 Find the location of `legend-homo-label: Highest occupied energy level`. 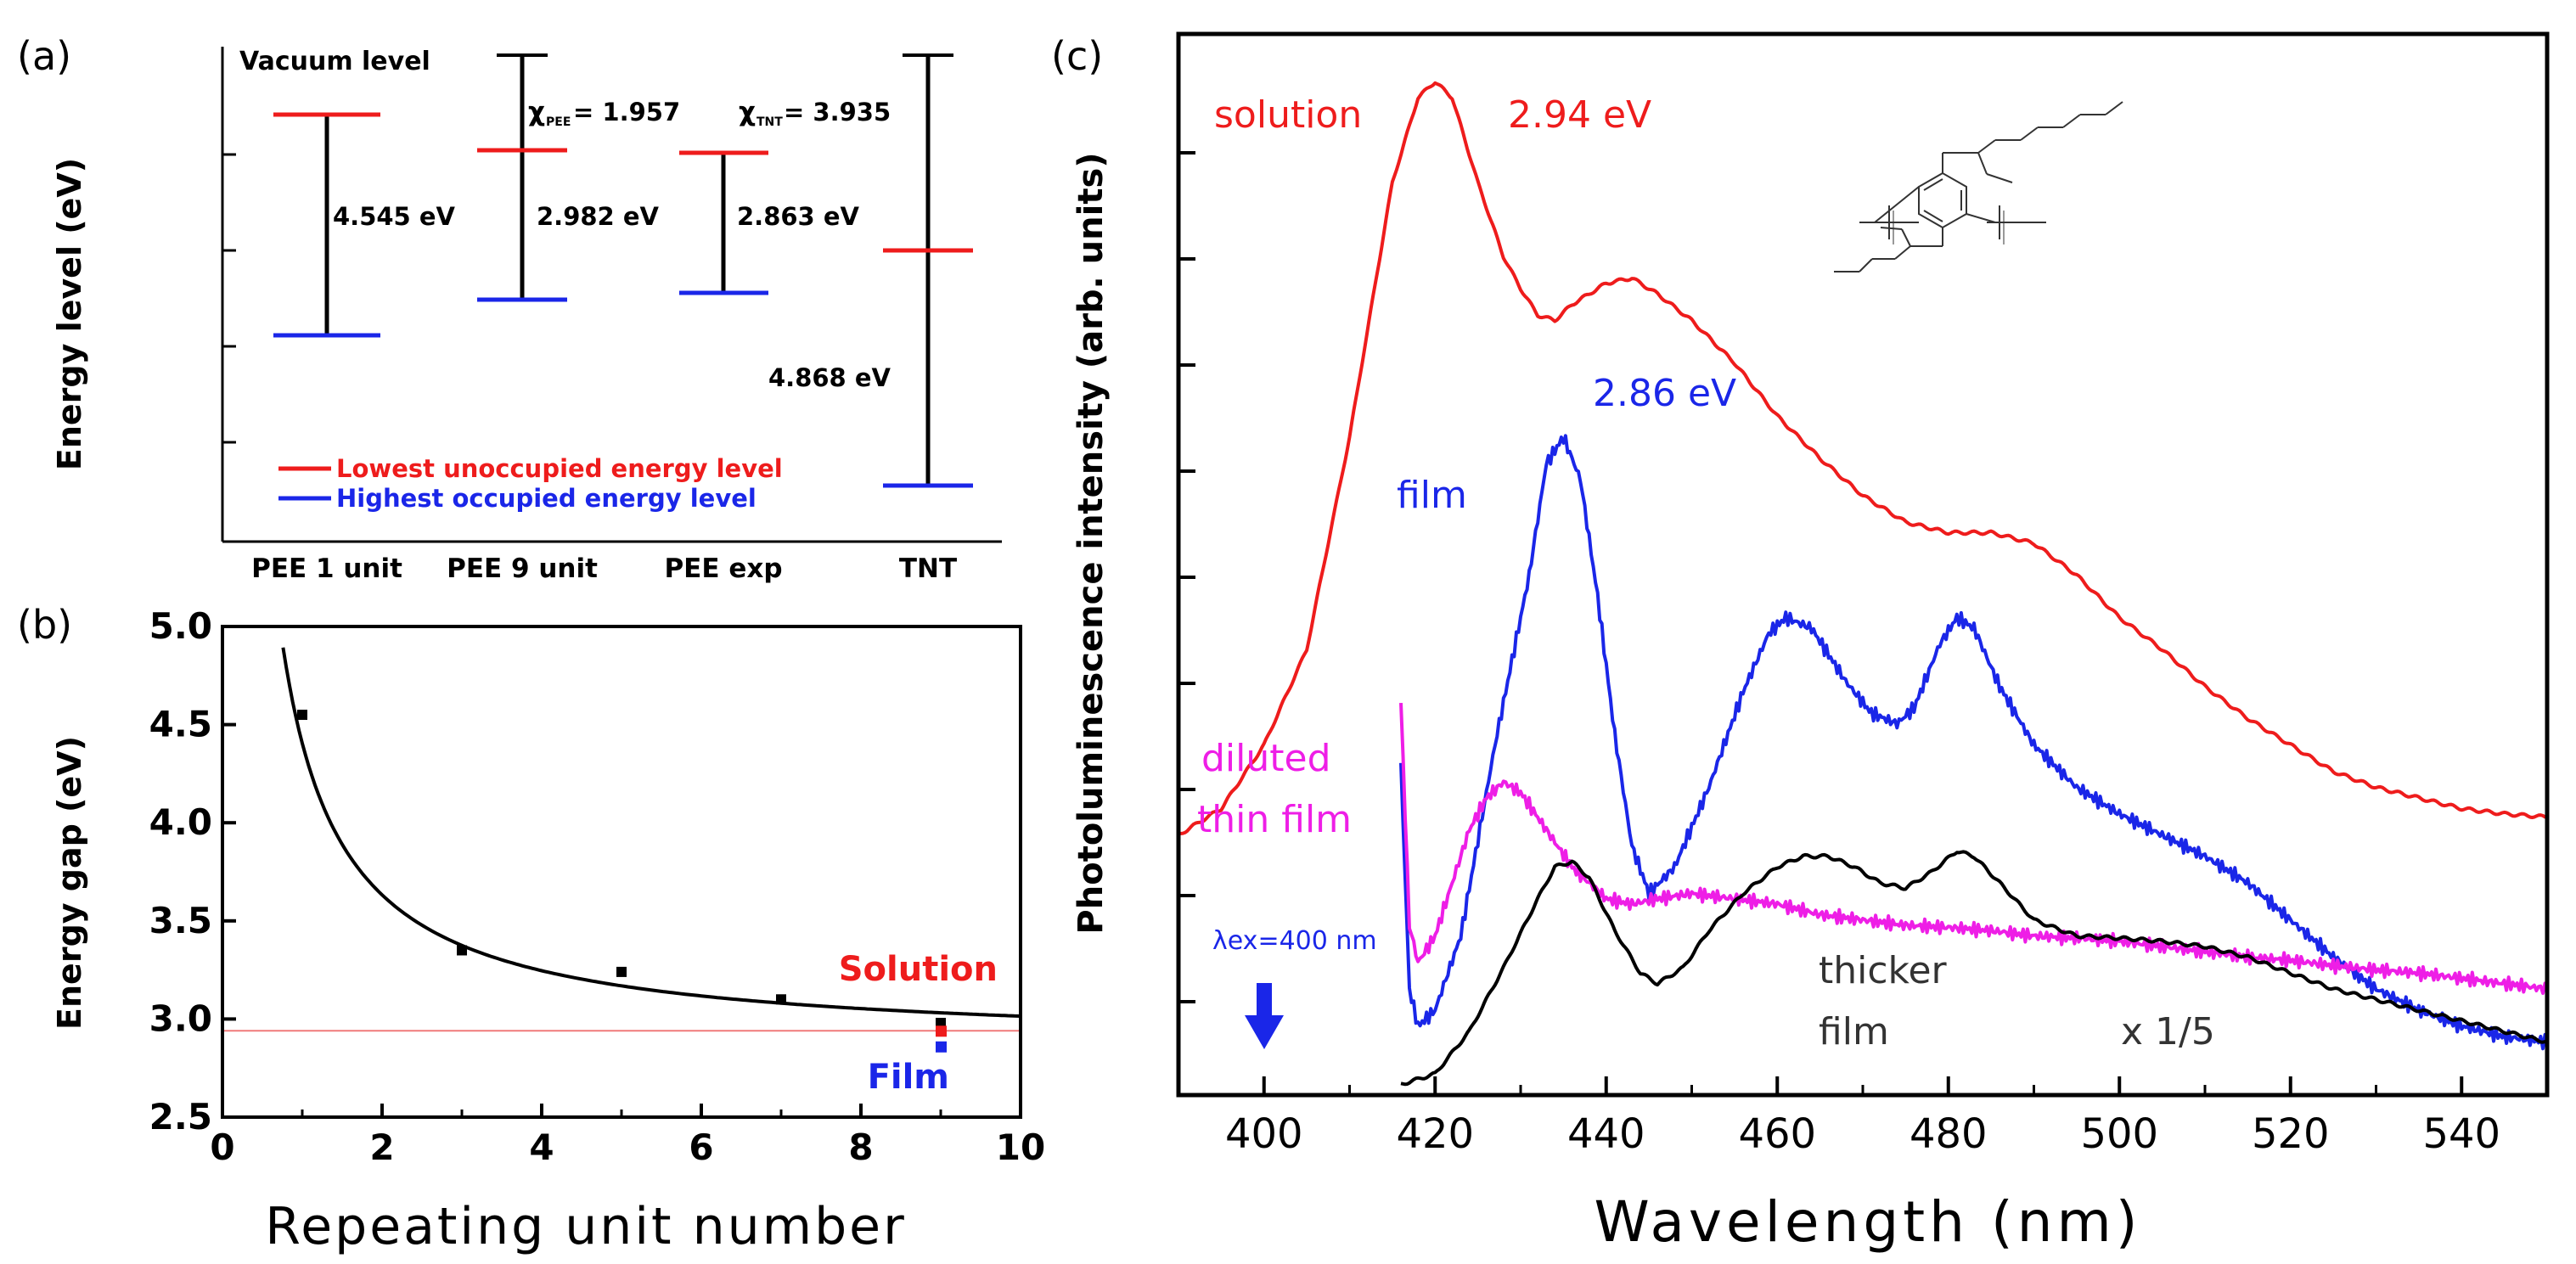

legend-homo-label: Highest occupied energy level is located at coordinates (546, 498).